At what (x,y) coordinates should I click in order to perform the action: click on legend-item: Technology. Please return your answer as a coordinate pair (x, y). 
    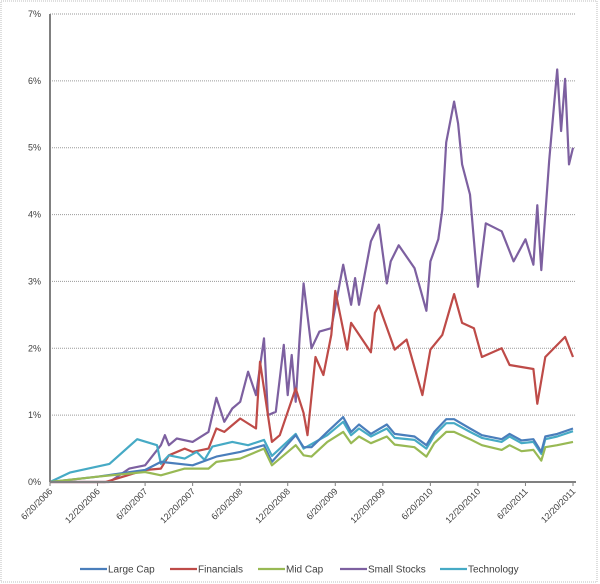
    Looking at the image, I should click on (479, 570).